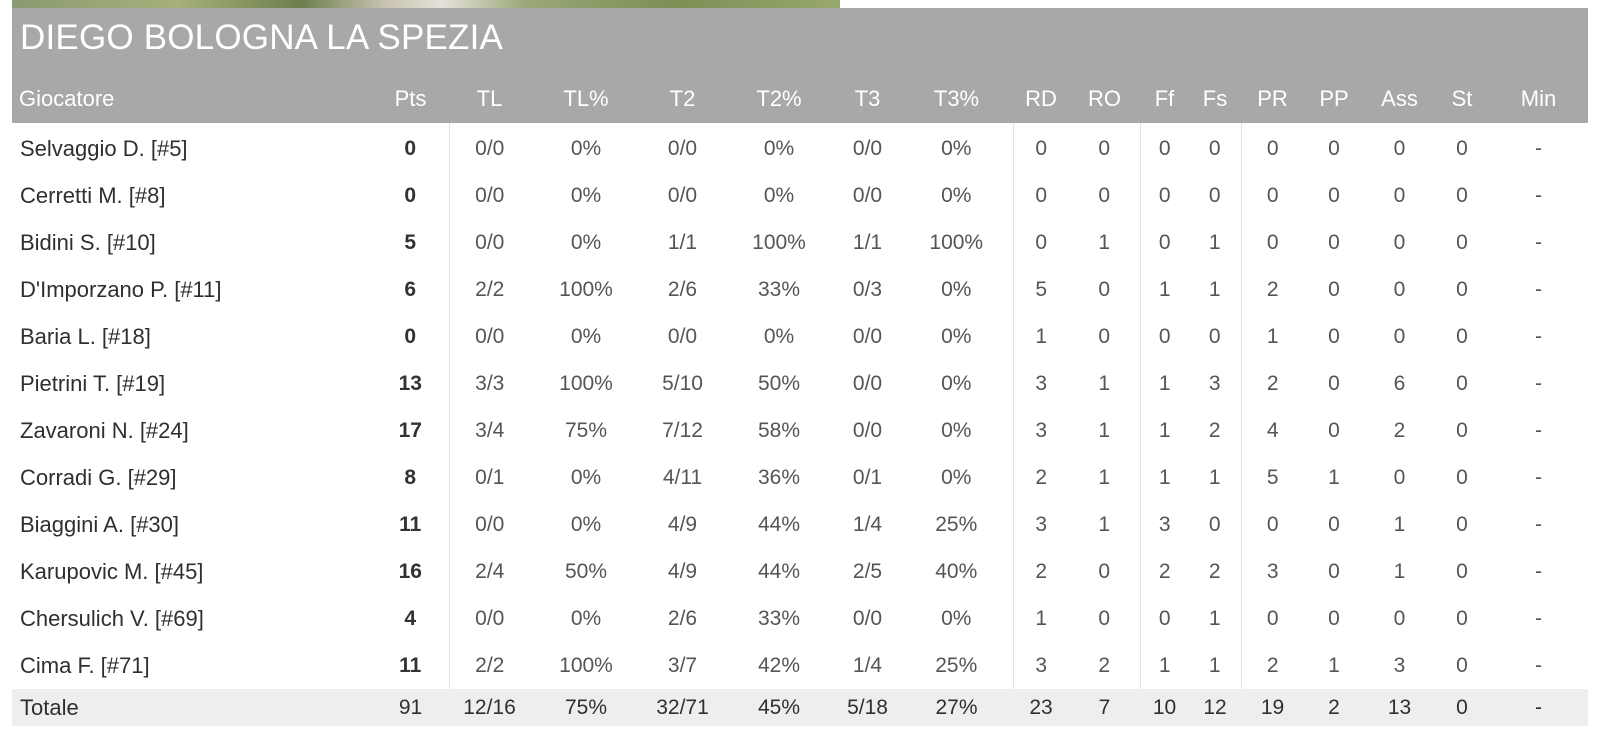 This screenshot has width=1600, height=737. What do you see at coordinates (867, 242) in the screenshot?
I see `stat-cell-t3: 1/1` at bounding box center [867, 242].